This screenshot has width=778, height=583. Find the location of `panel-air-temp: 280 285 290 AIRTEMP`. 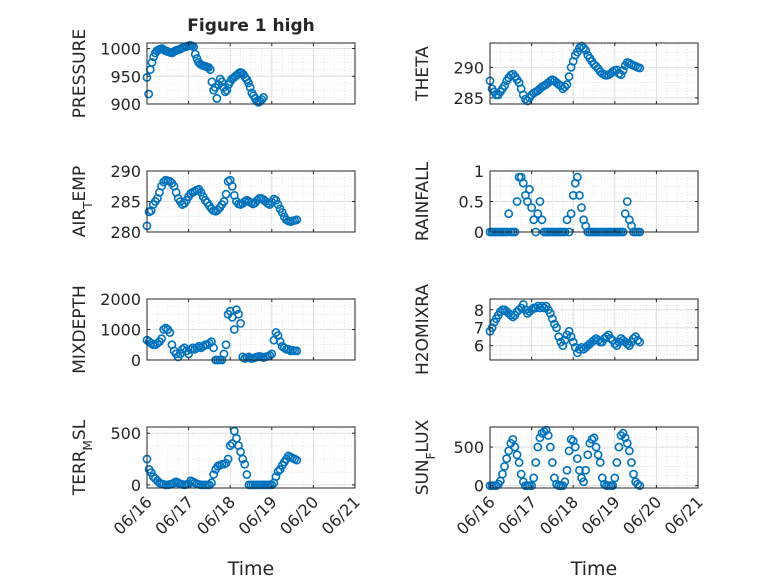

panel-air-temp: 280 285 290 AIRTEMP is located at coordinates (213, 202).